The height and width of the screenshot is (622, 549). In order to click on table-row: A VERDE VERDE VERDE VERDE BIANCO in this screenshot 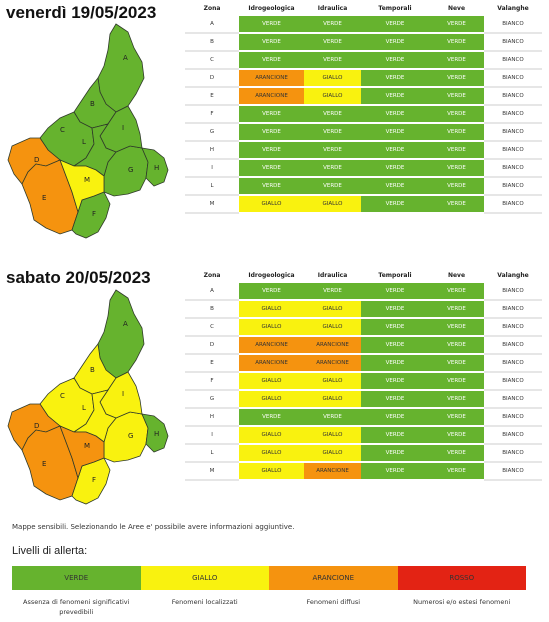, I will do `click(363, 25)`.